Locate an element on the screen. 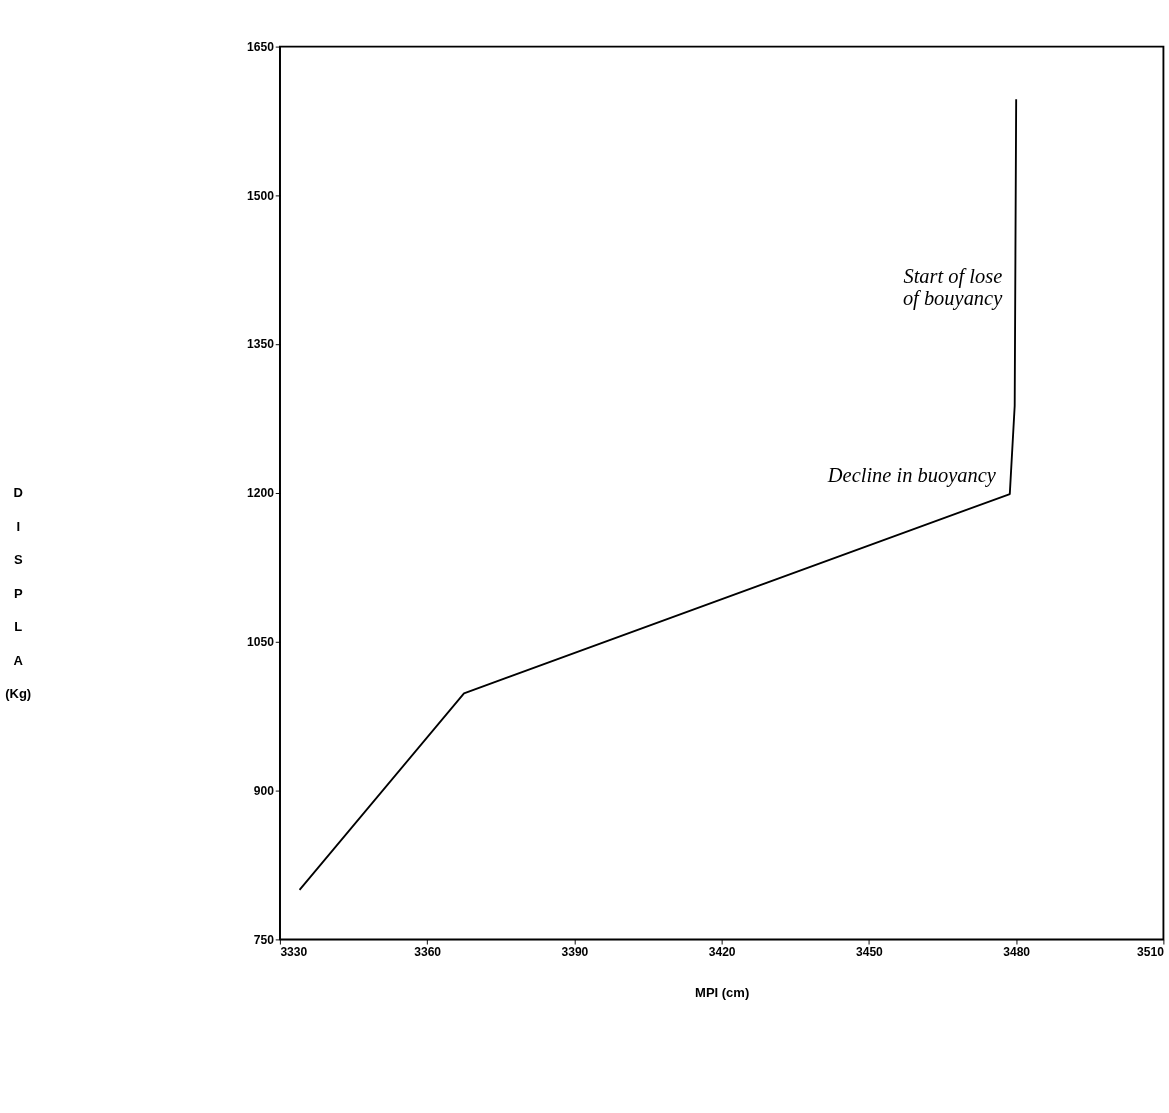 The image size is (1169, 1113). x-tick-label: 3330 is located at coordinates (294, 951).